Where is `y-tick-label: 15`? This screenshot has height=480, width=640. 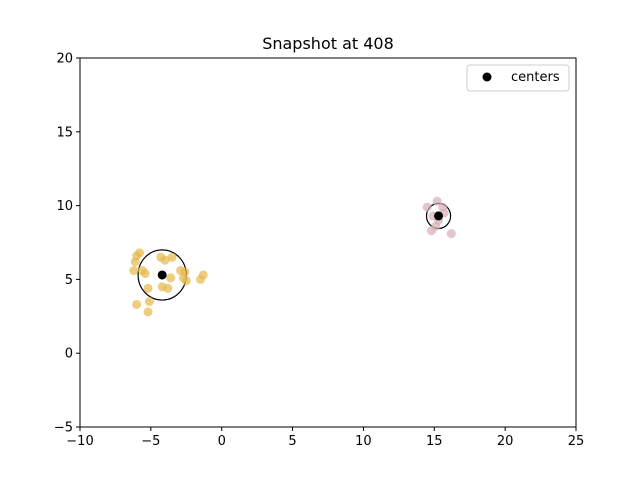 y-tick-label: 15 is located at coordinates (64, 132).